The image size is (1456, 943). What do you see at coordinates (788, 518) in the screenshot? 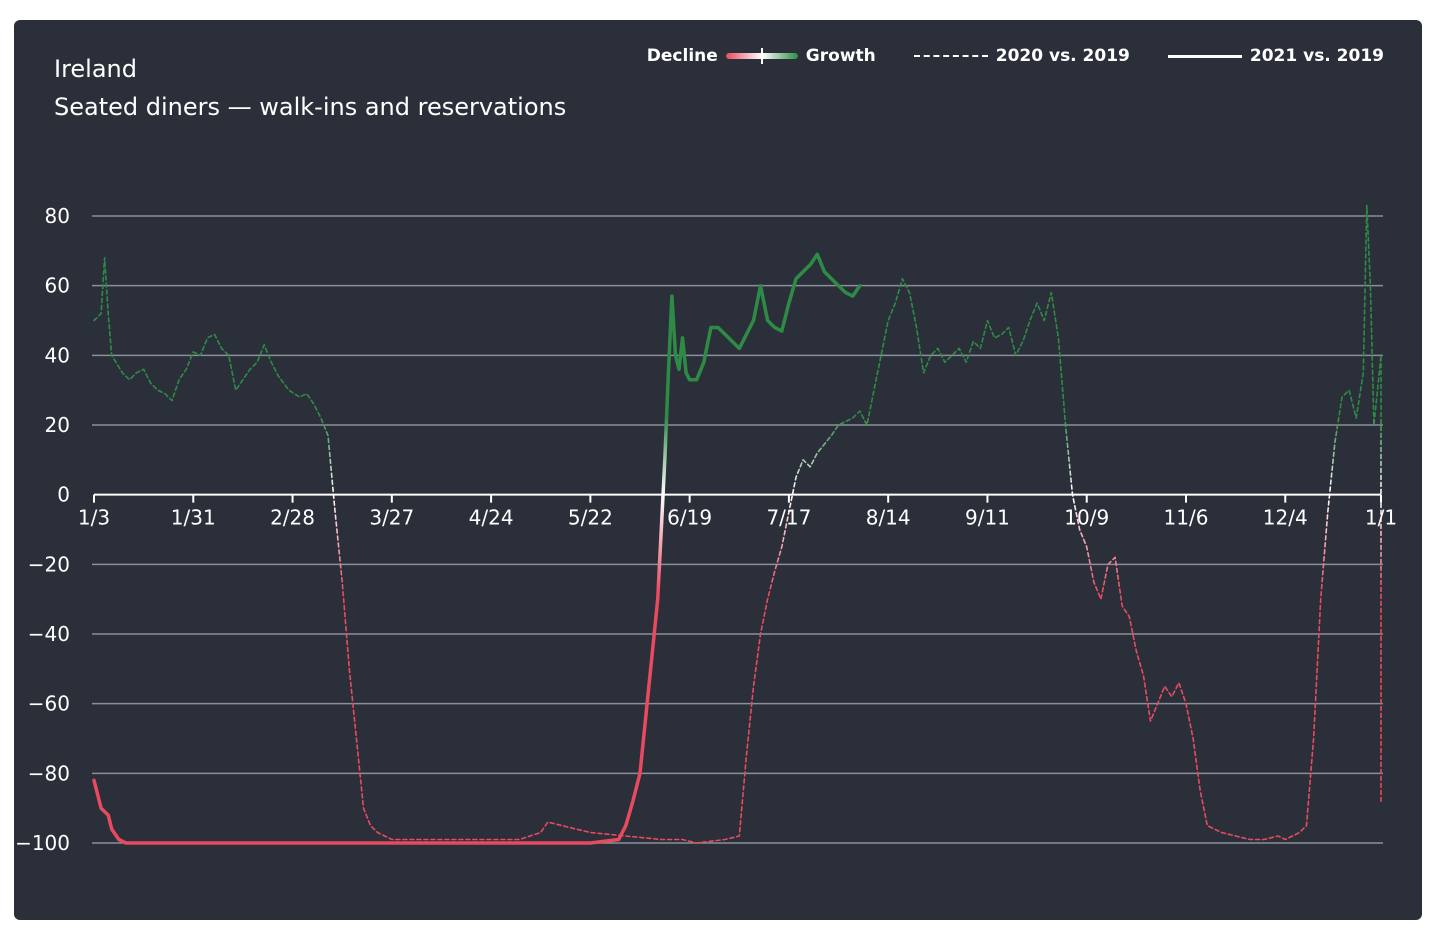
I see `x-tick-label: 7/17` at bounding box center [788, 518].